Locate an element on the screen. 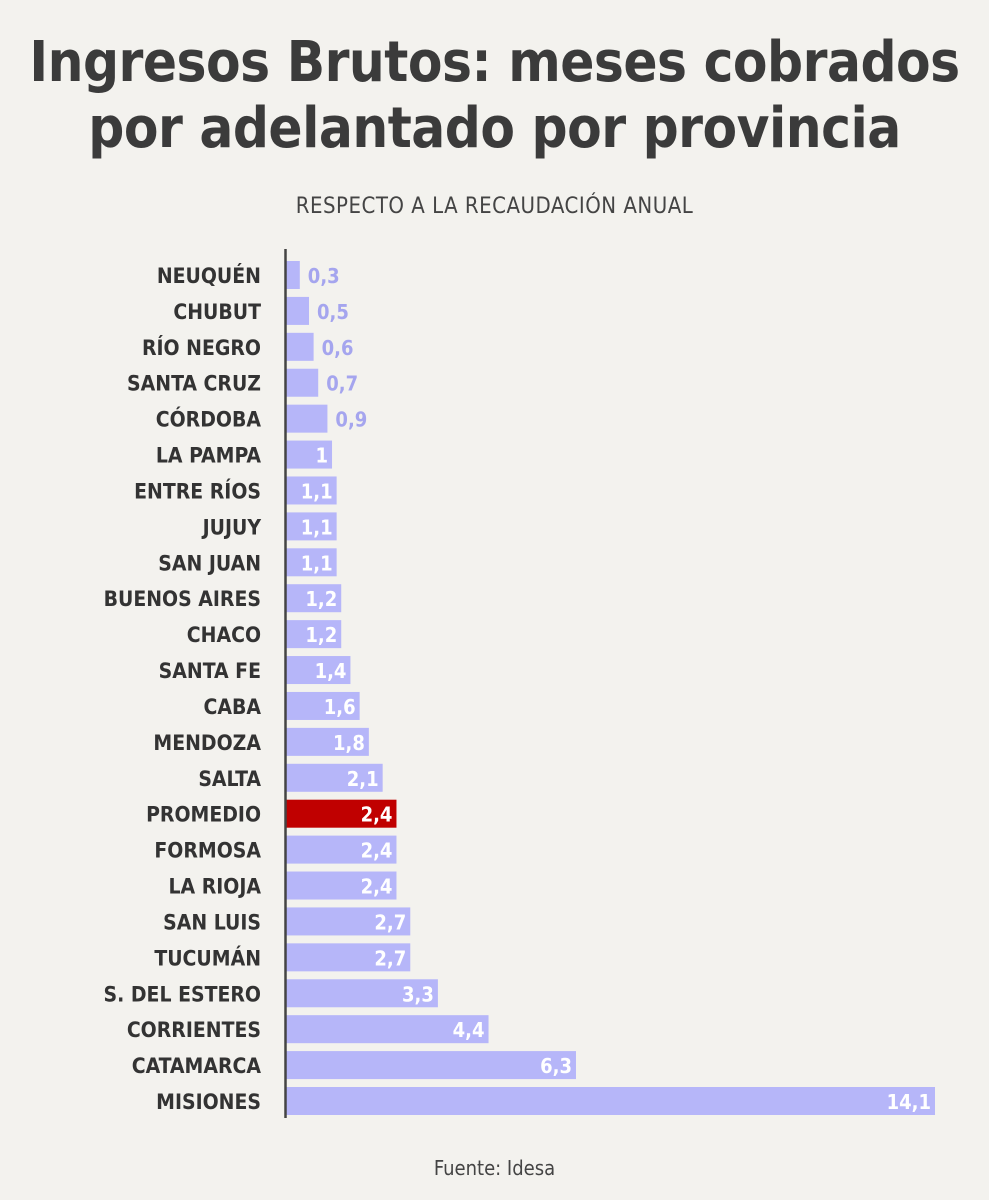 This screenshot has height=1200, width=989. category-label: CORRIENTES is located at coordinates (194, 1030).